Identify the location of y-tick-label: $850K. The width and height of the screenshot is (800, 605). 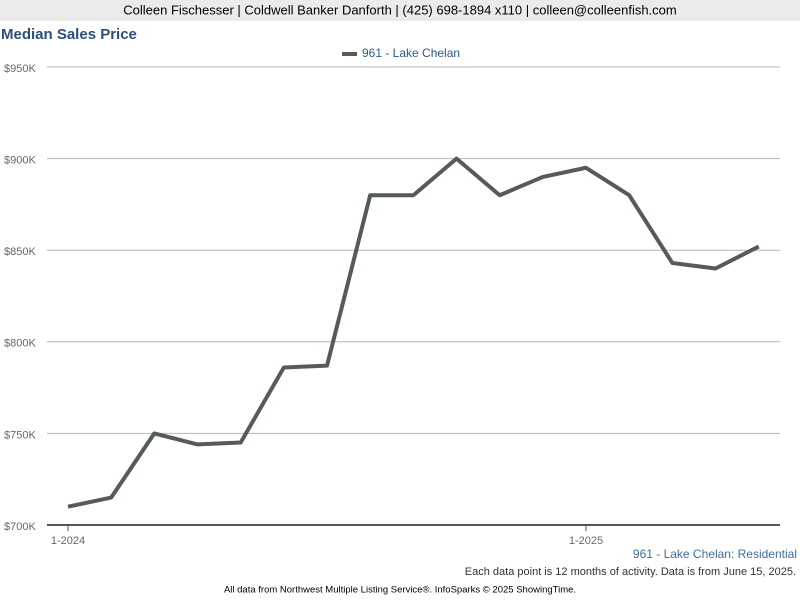
(20, 252).